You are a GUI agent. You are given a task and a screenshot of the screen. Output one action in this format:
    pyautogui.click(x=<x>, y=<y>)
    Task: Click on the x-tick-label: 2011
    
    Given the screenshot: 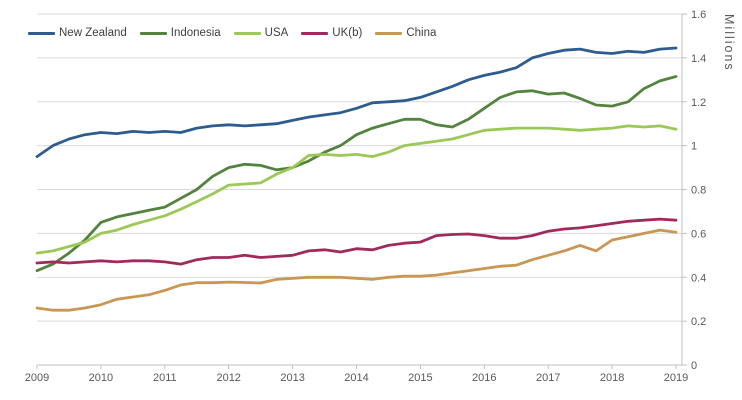 What is the action you would take?
    pyautogui.click(x=165, y=378)
    